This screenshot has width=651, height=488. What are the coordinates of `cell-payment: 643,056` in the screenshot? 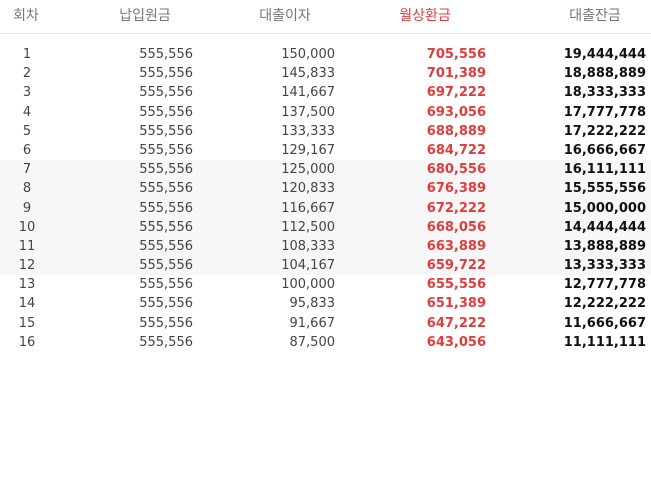 It's located at (456, 342).